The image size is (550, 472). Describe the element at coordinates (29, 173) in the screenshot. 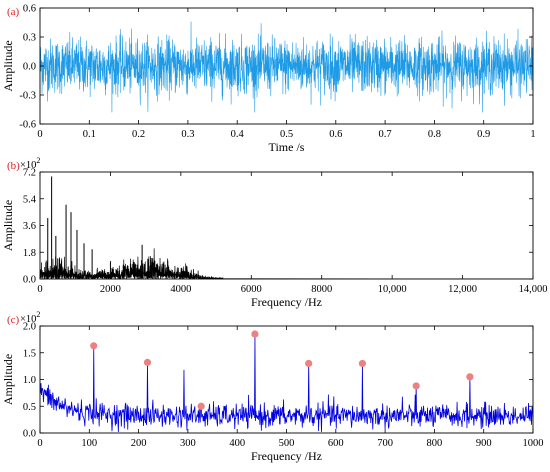

I see `y-tick-label: 7.2` at that location.